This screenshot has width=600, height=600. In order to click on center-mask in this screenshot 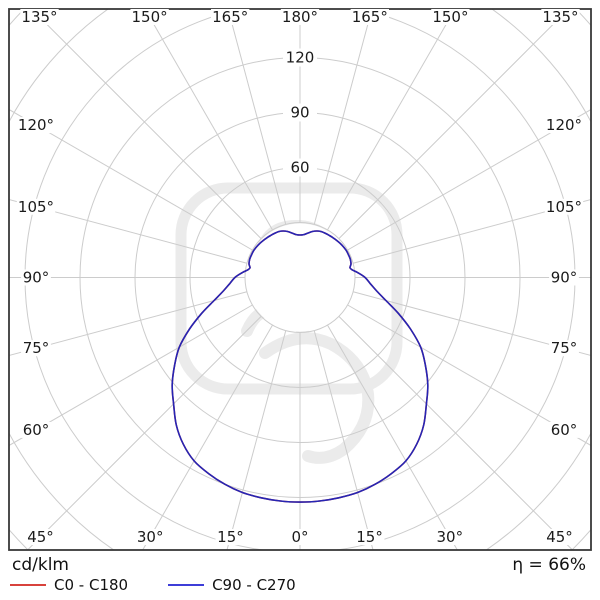, I will do `click(300, 277)`.